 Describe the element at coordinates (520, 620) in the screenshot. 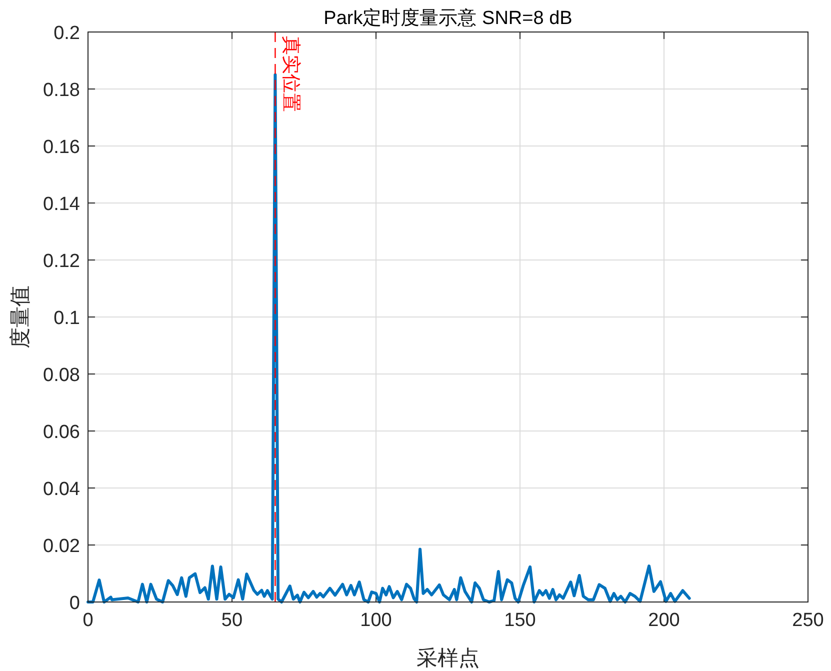

I see `x-tick-label: 150` at that location.